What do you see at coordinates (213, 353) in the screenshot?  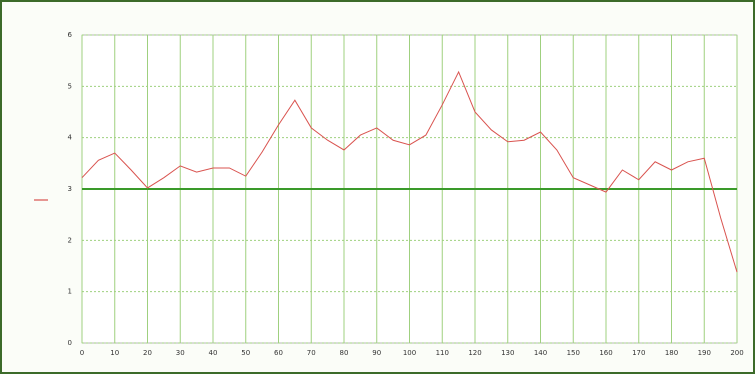 I see `x-tick-label: 40` at bounding box center [213, 353].